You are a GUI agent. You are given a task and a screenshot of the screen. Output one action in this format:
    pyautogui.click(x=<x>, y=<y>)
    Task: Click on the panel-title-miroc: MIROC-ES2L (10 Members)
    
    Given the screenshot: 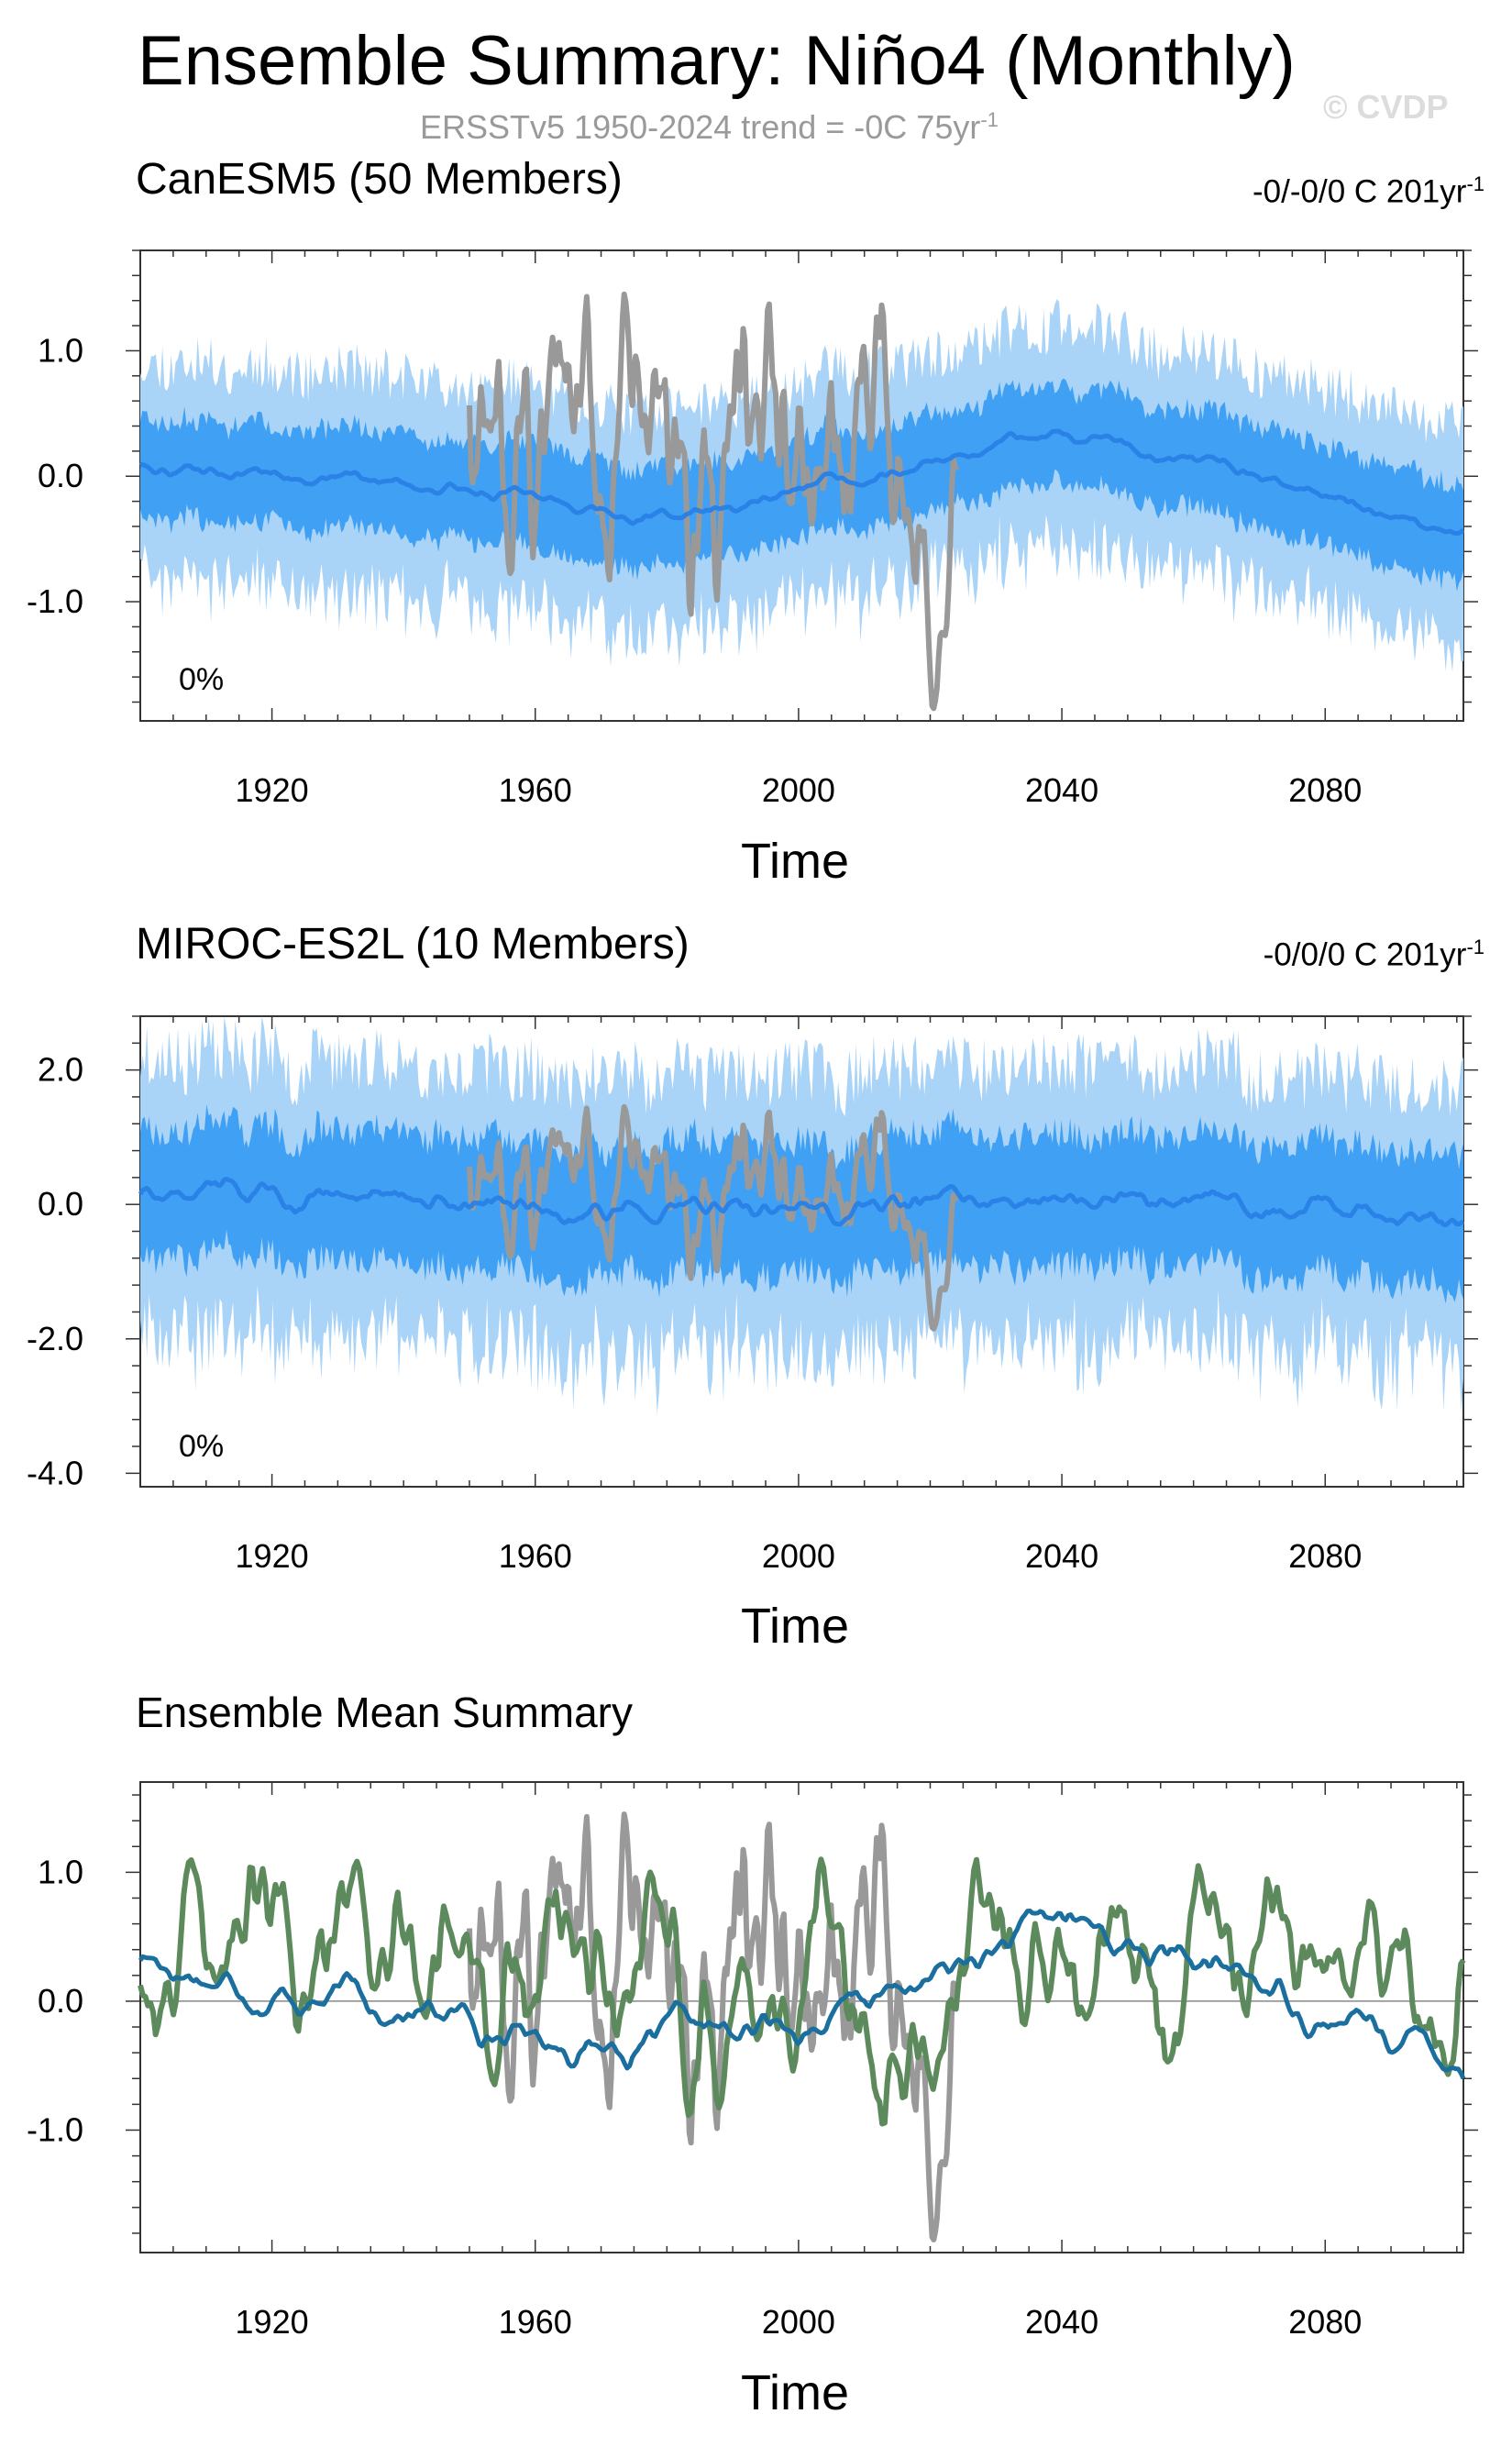 What is the action you would take?
    pyautogui.click(x=413, y=944)
    